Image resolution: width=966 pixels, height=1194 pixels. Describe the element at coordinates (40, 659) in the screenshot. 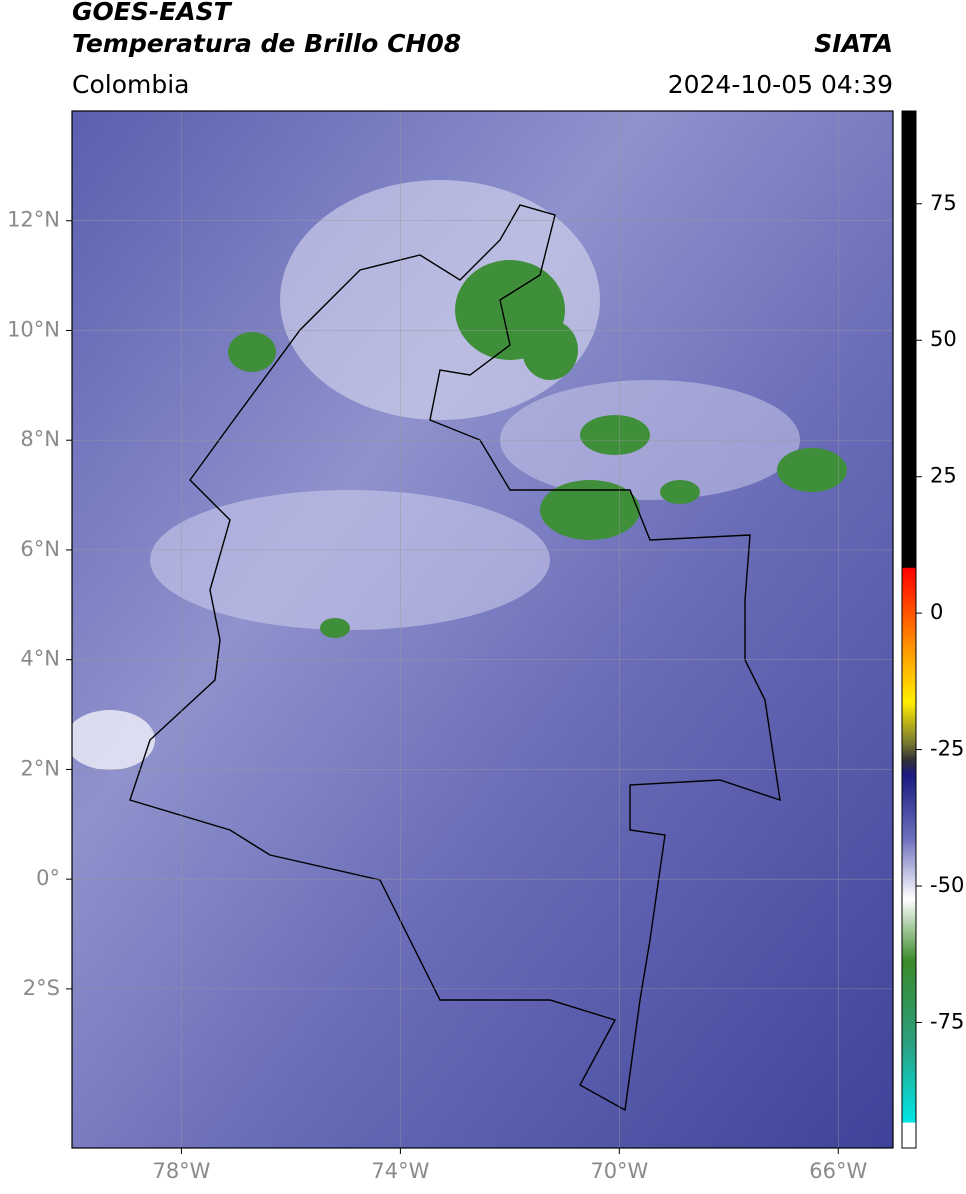

I see `y-tick-label: 4°N` at that location.